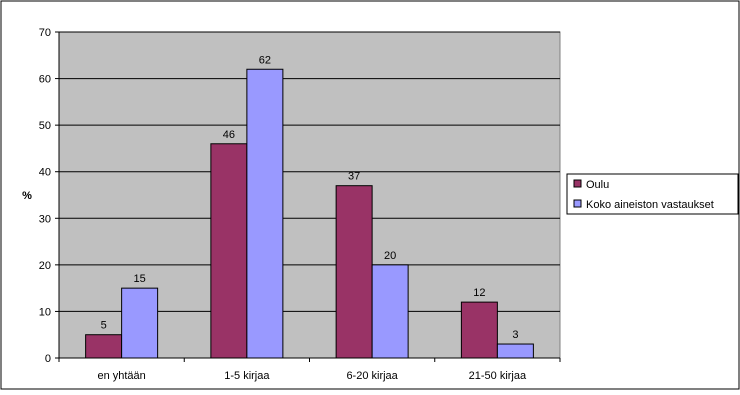 The image size is (740, 395). Describe the element at coordinates (577, 183) in the screenshot. I see `legend-swatch-oulu` at that location.